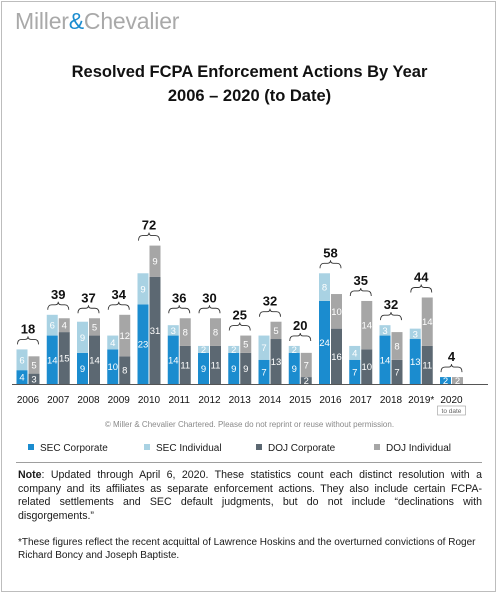 This screenshot has height=595, width=499. What do you see at coordinates (391, 304) in the screenshot?
I see `total-label-2018: 32` at bounding box center [391, 304].